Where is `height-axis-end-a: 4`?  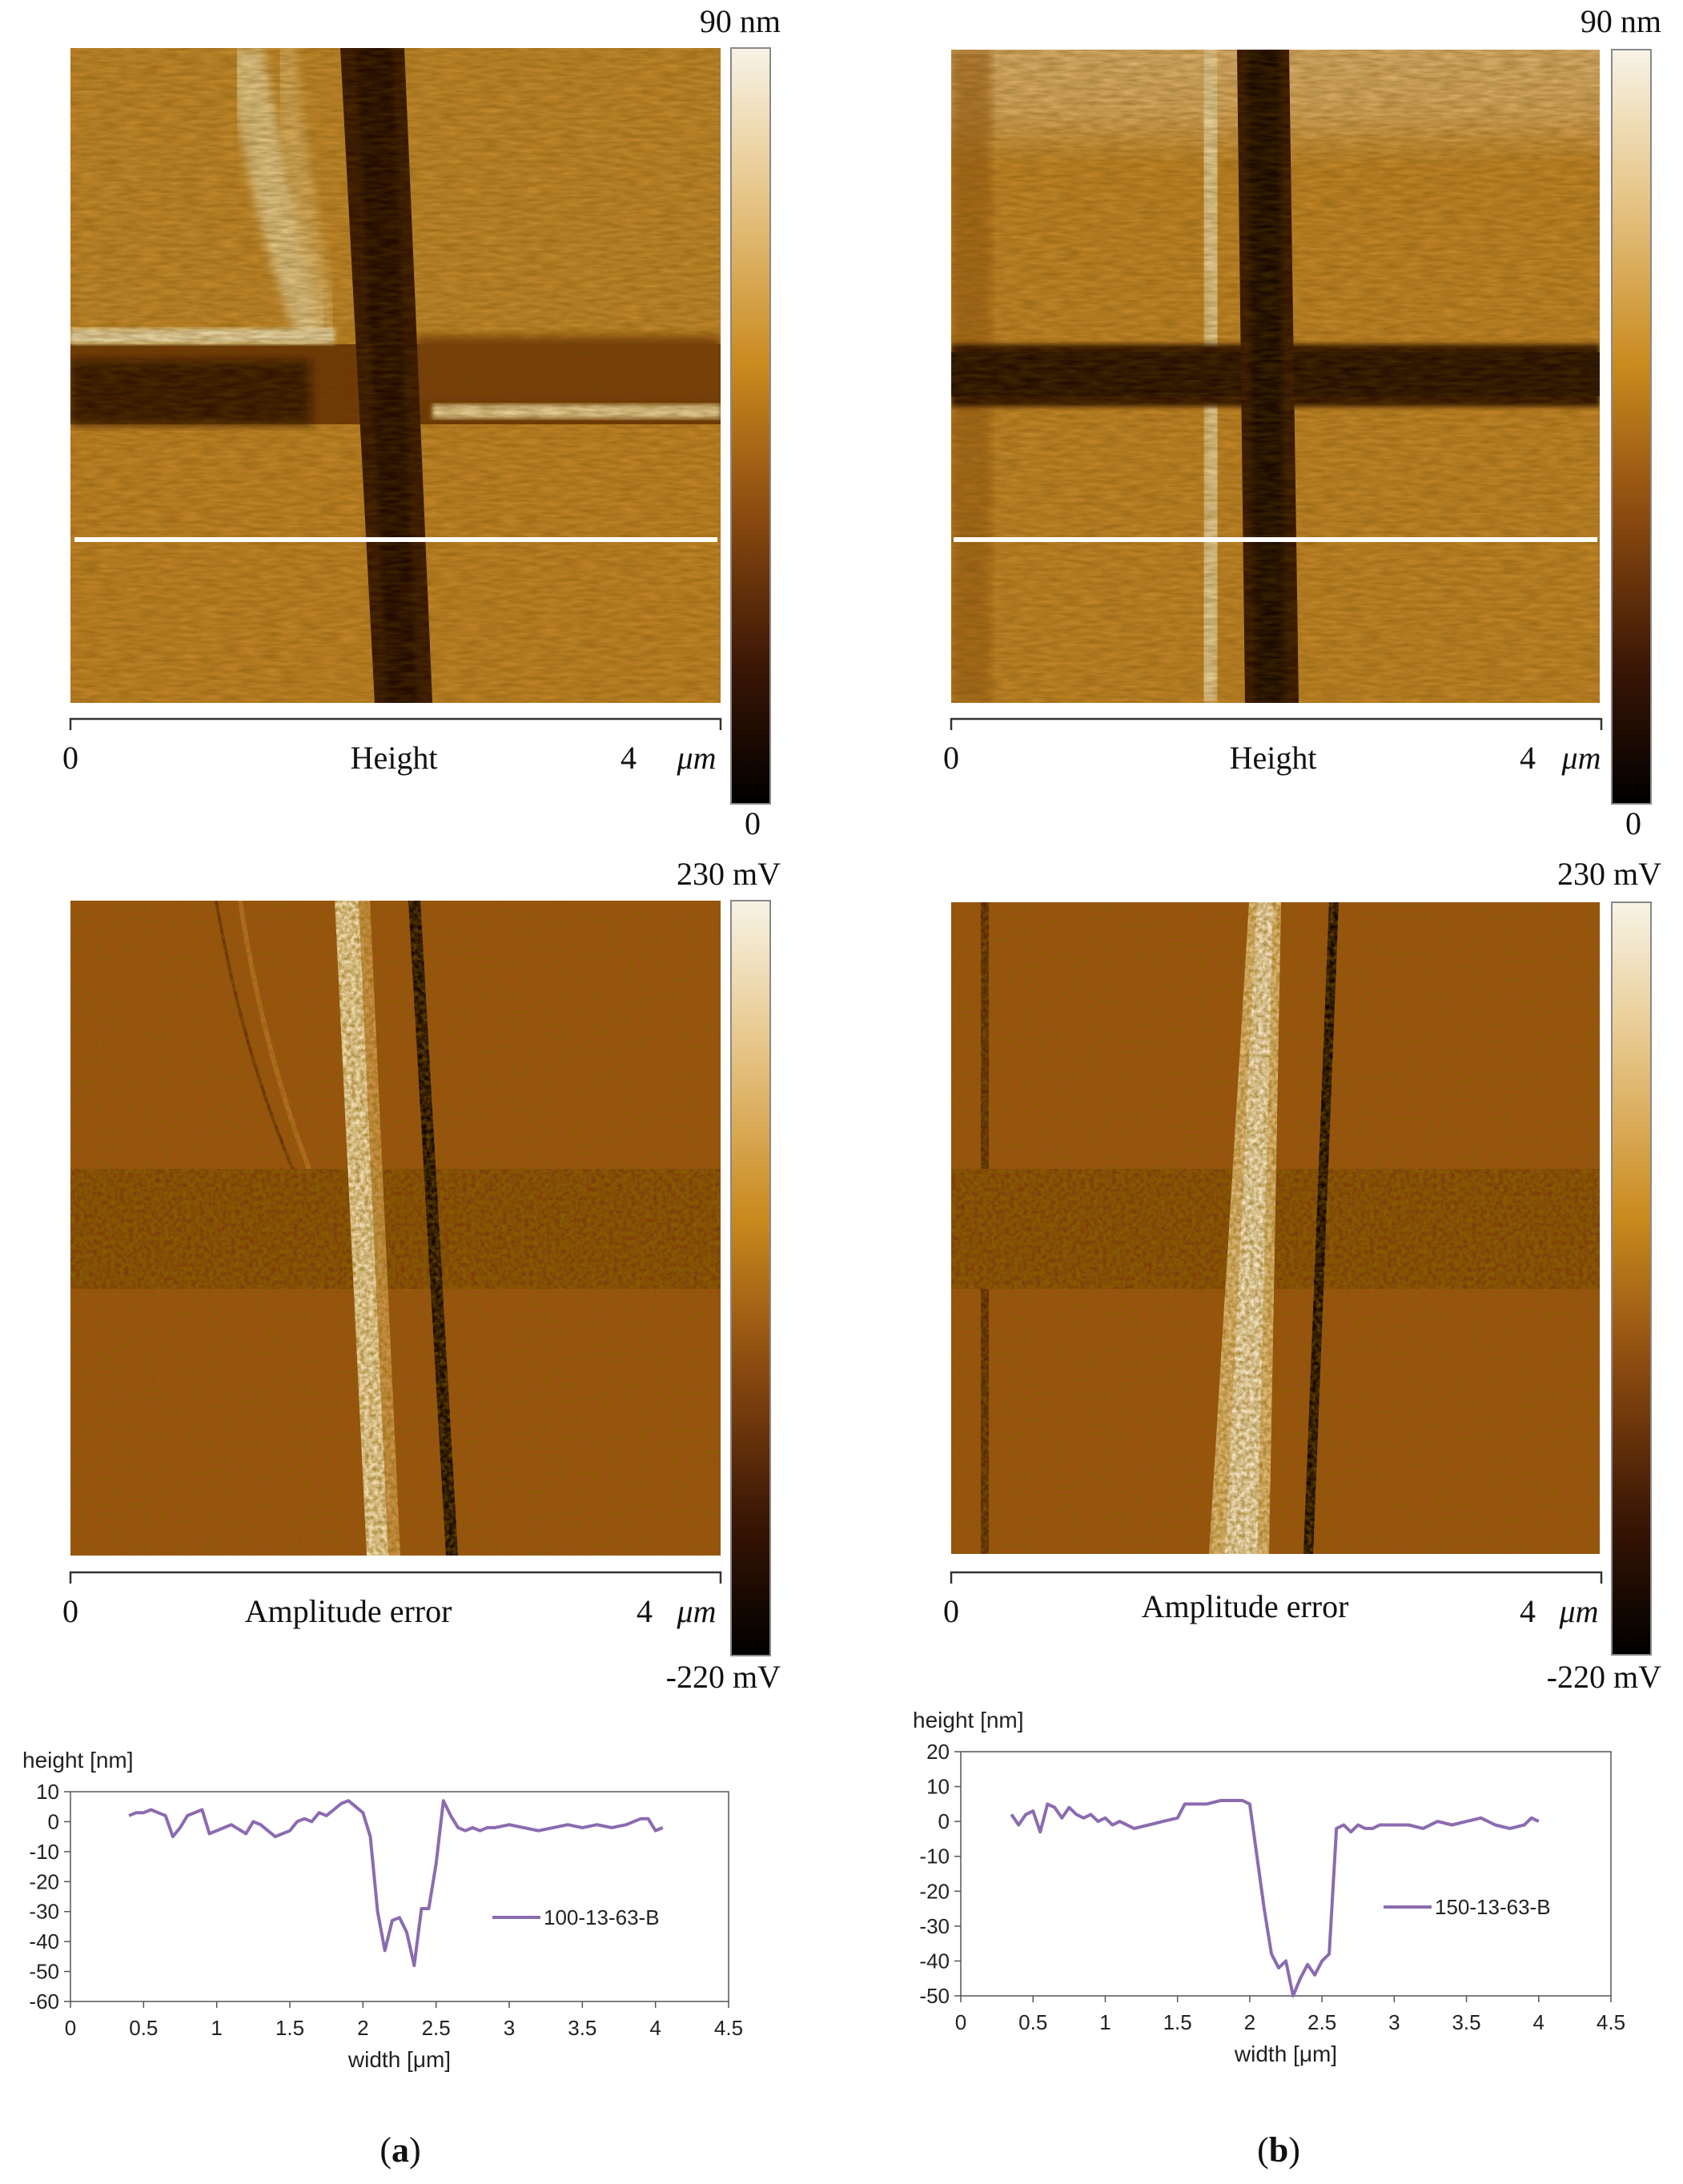 height-axis-end-a: 4 is located at coordinates (629, 758).